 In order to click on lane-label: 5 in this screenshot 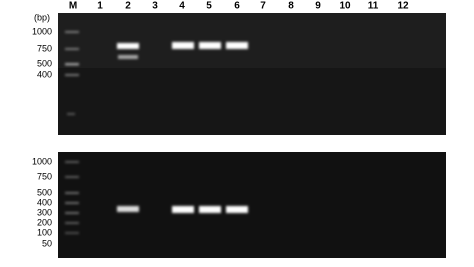, I will do `click(209, 6)`.